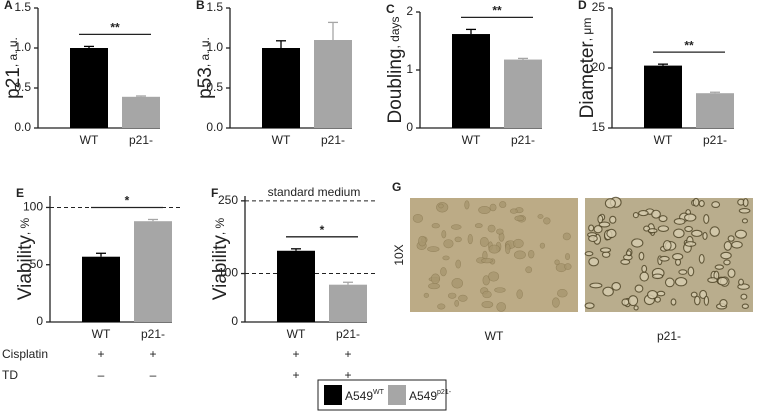  What do you see at coordinates (153, 375) in the screenshot?
I see `treatment-mark: –` at bounding box center [153, 375].